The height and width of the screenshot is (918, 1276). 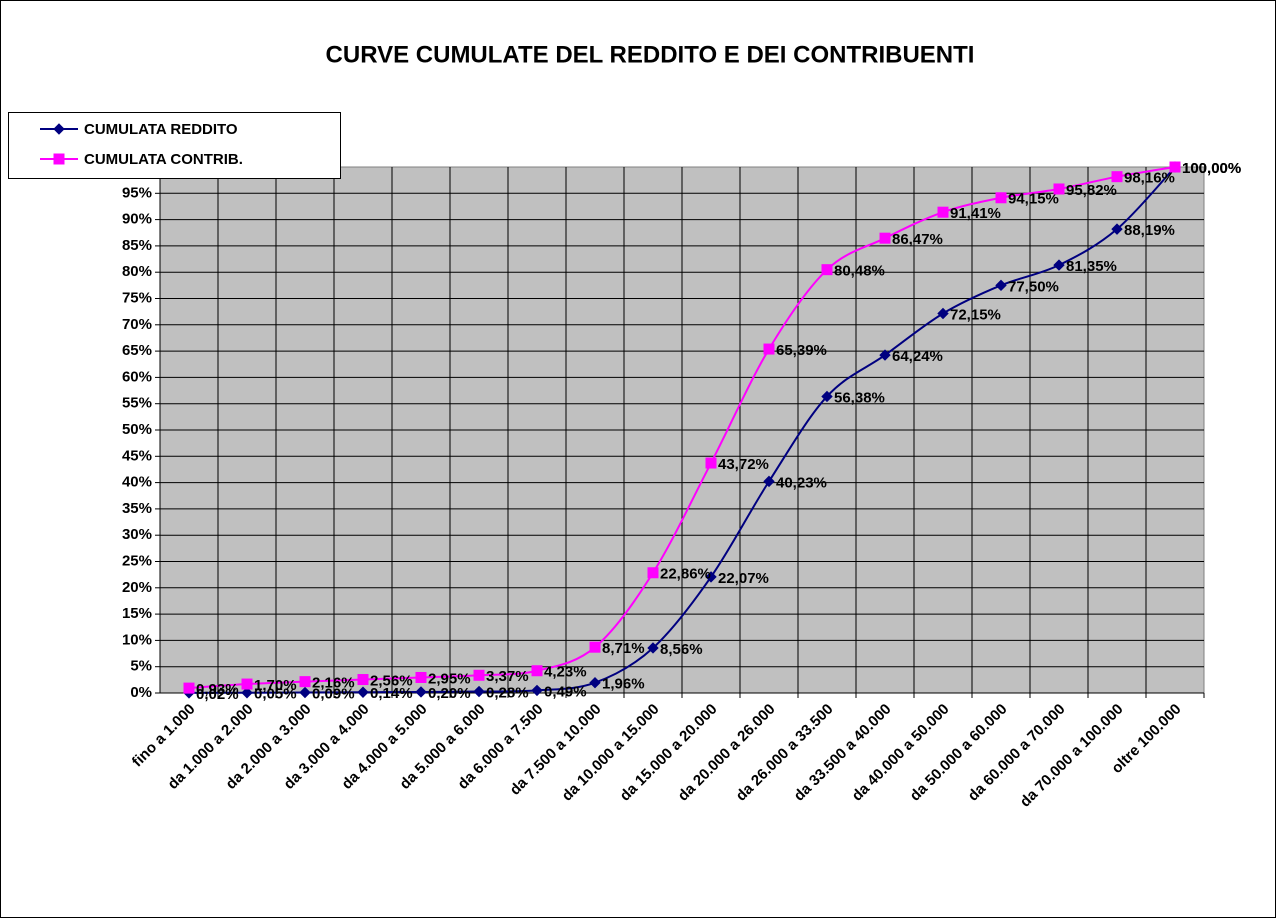 I want to click on data-label: 4,23%, so click(x=565, y=672).